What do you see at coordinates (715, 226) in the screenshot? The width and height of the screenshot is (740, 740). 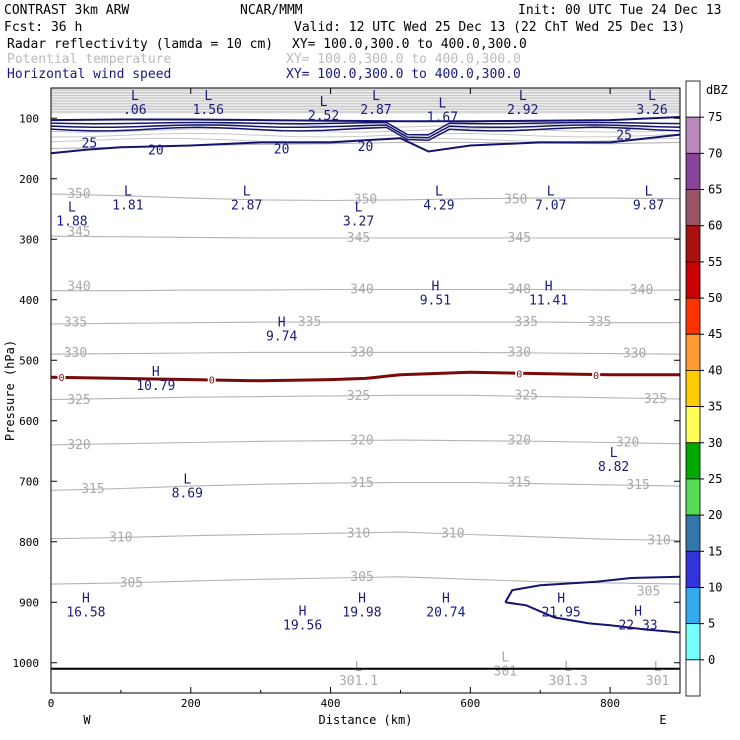 I see `colorbar-level-label: 60` at bounding box center [715, 226].